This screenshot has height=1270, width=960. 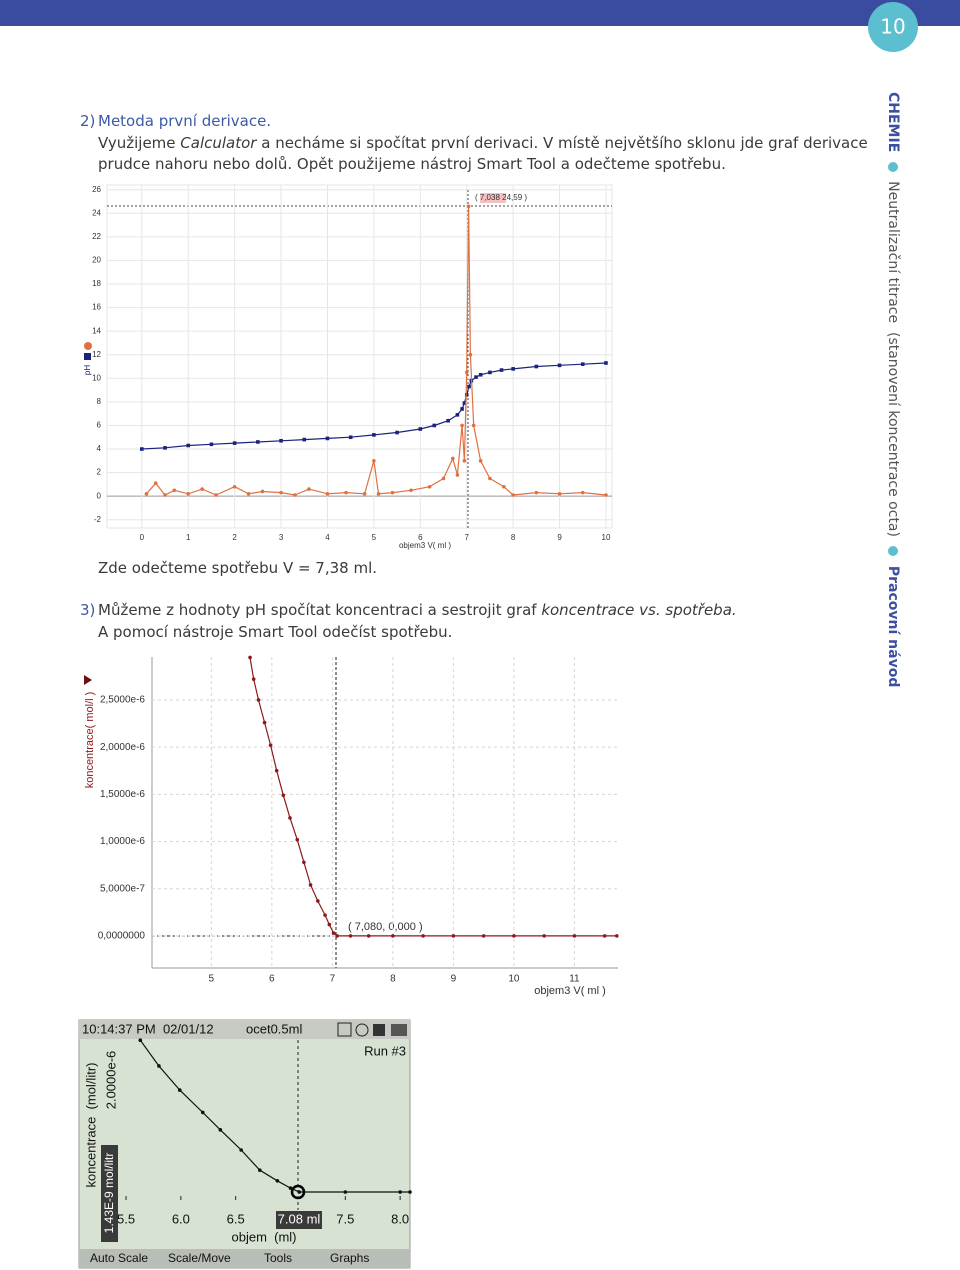 I want to click on y-tick-label: 0, so click(x=99, y=495).